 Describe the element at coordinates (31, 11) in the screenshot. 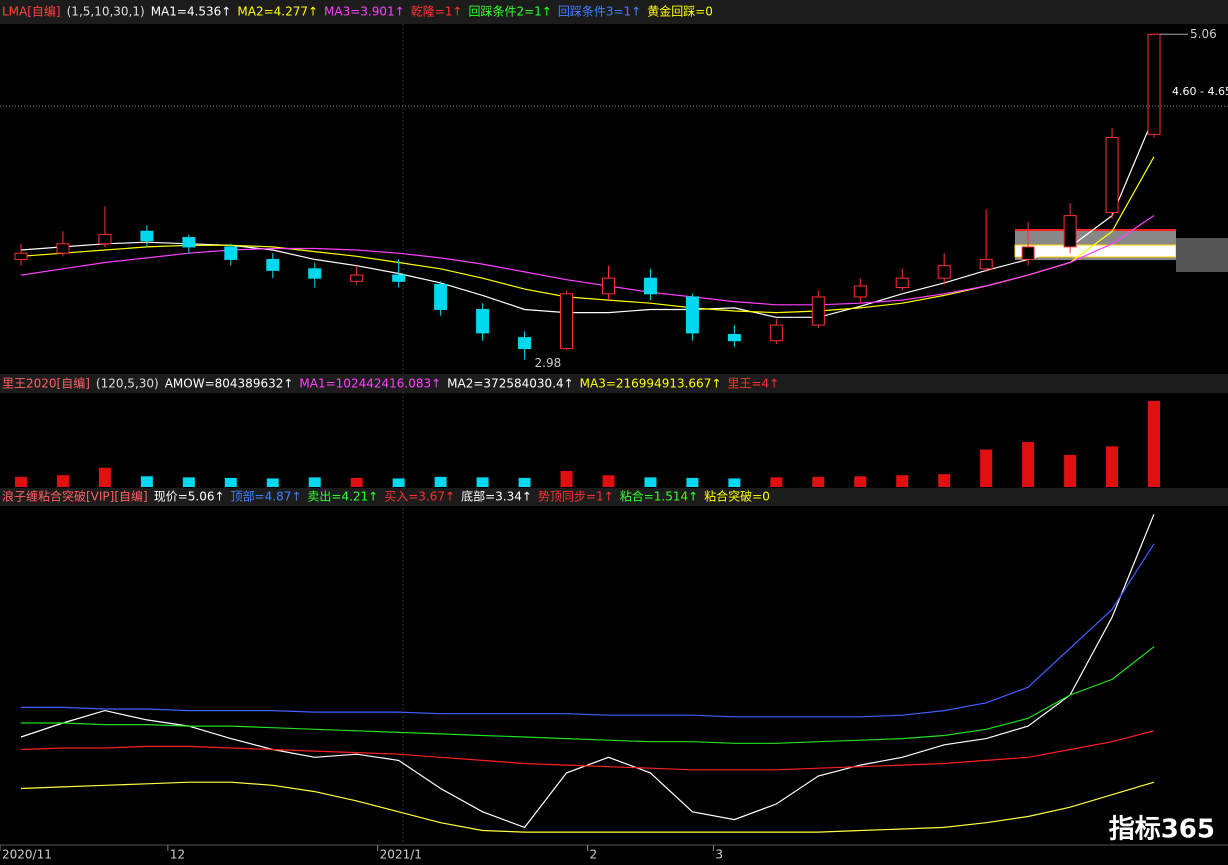

I see `indicator-name: LMA[自编]` at that location.